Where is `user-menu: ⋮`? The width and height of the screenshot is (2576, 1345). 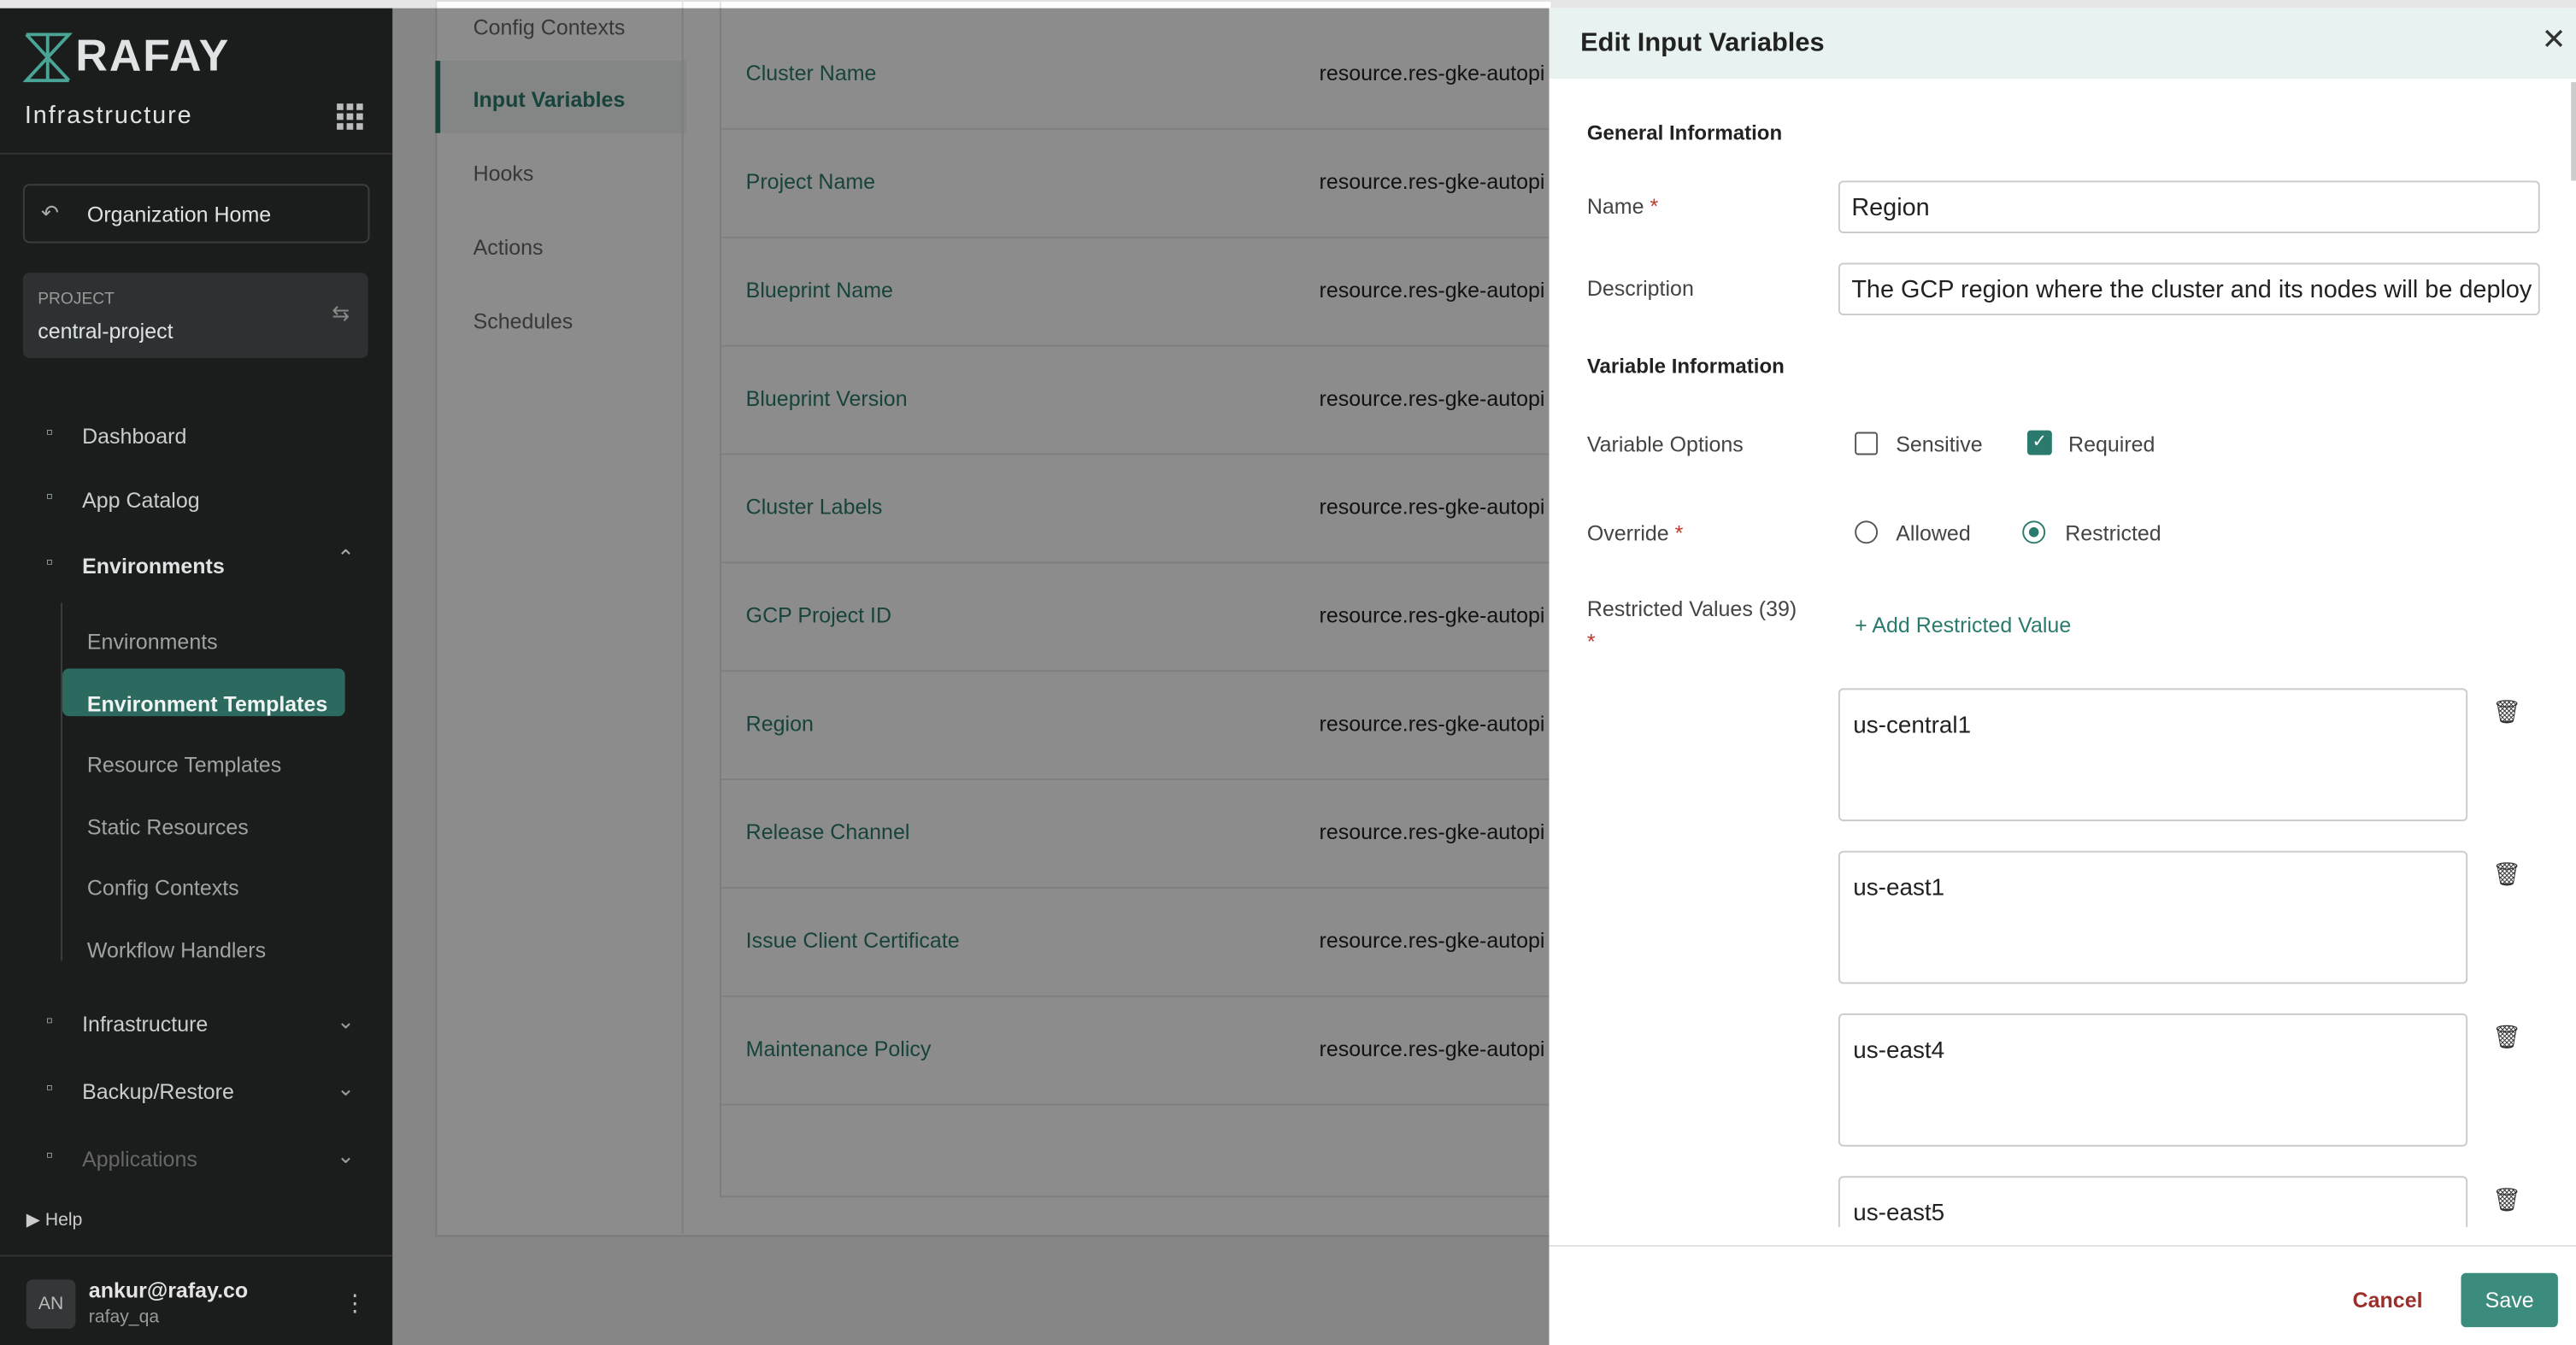 user-menu: ⋮ is located at coordinates (355, 1302).